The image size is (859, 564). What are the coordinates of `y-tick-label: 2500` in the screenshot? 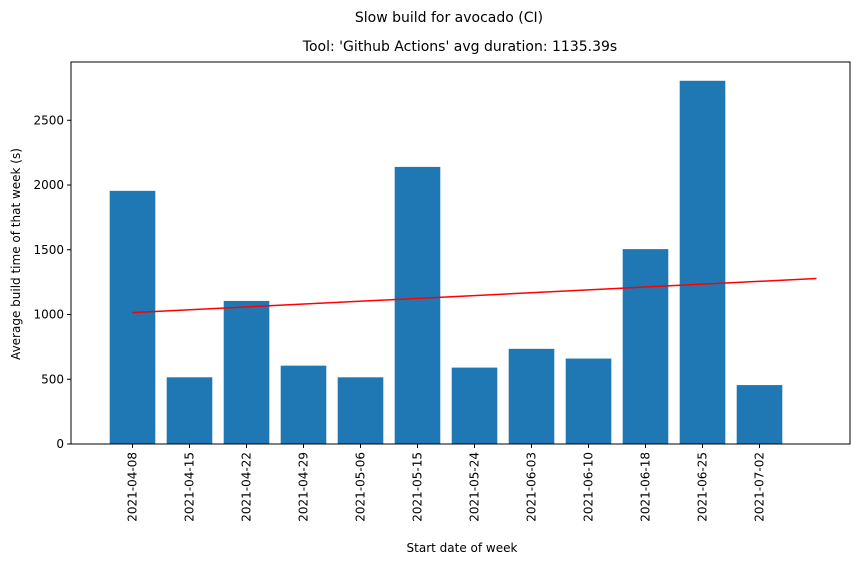 It's located at (48, 120).